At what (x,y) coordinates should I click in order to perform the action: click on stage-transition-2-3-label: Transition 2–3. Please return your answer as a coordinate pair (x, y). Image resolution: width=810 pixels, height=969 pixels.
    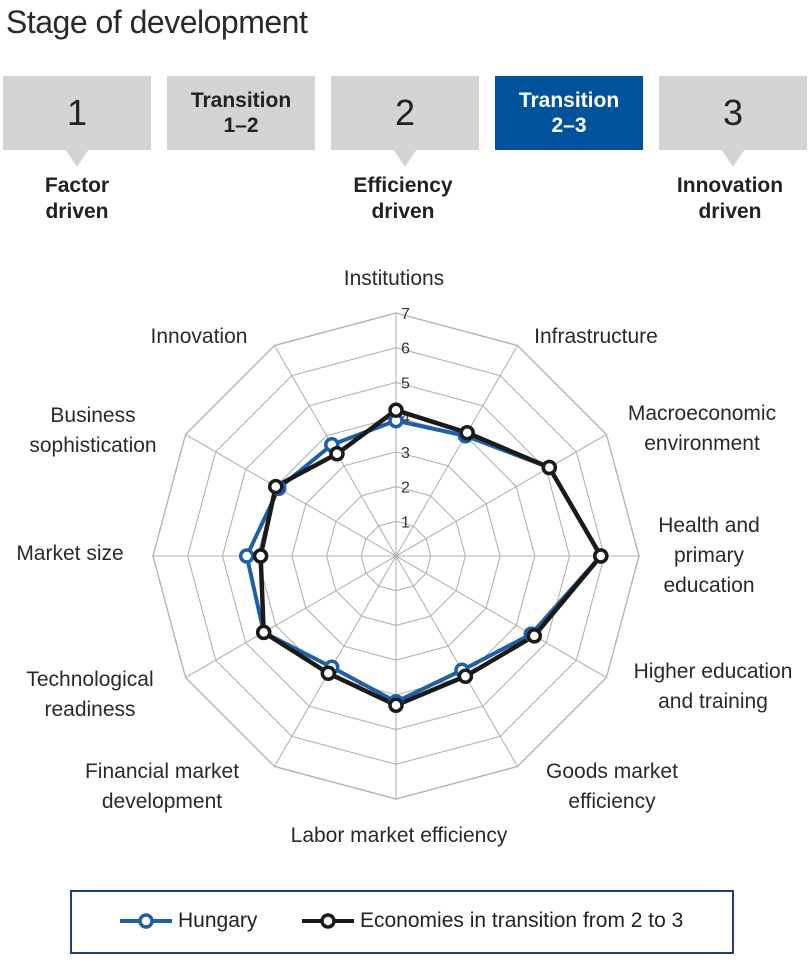
    Looking at the image, I should click on (569, 113).